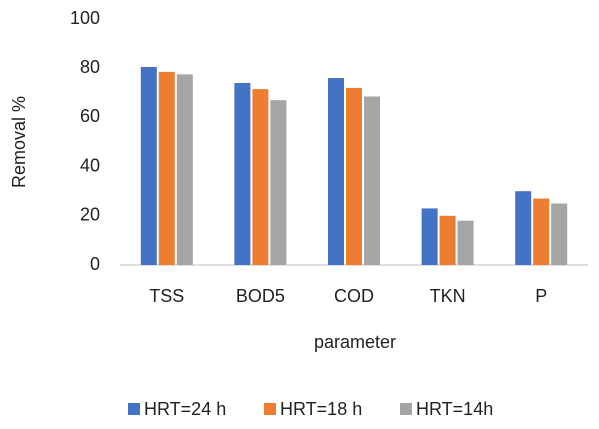 This screenshot has width=599, height=429. I want to click on y-tick-label: 40, so click(90, 165).